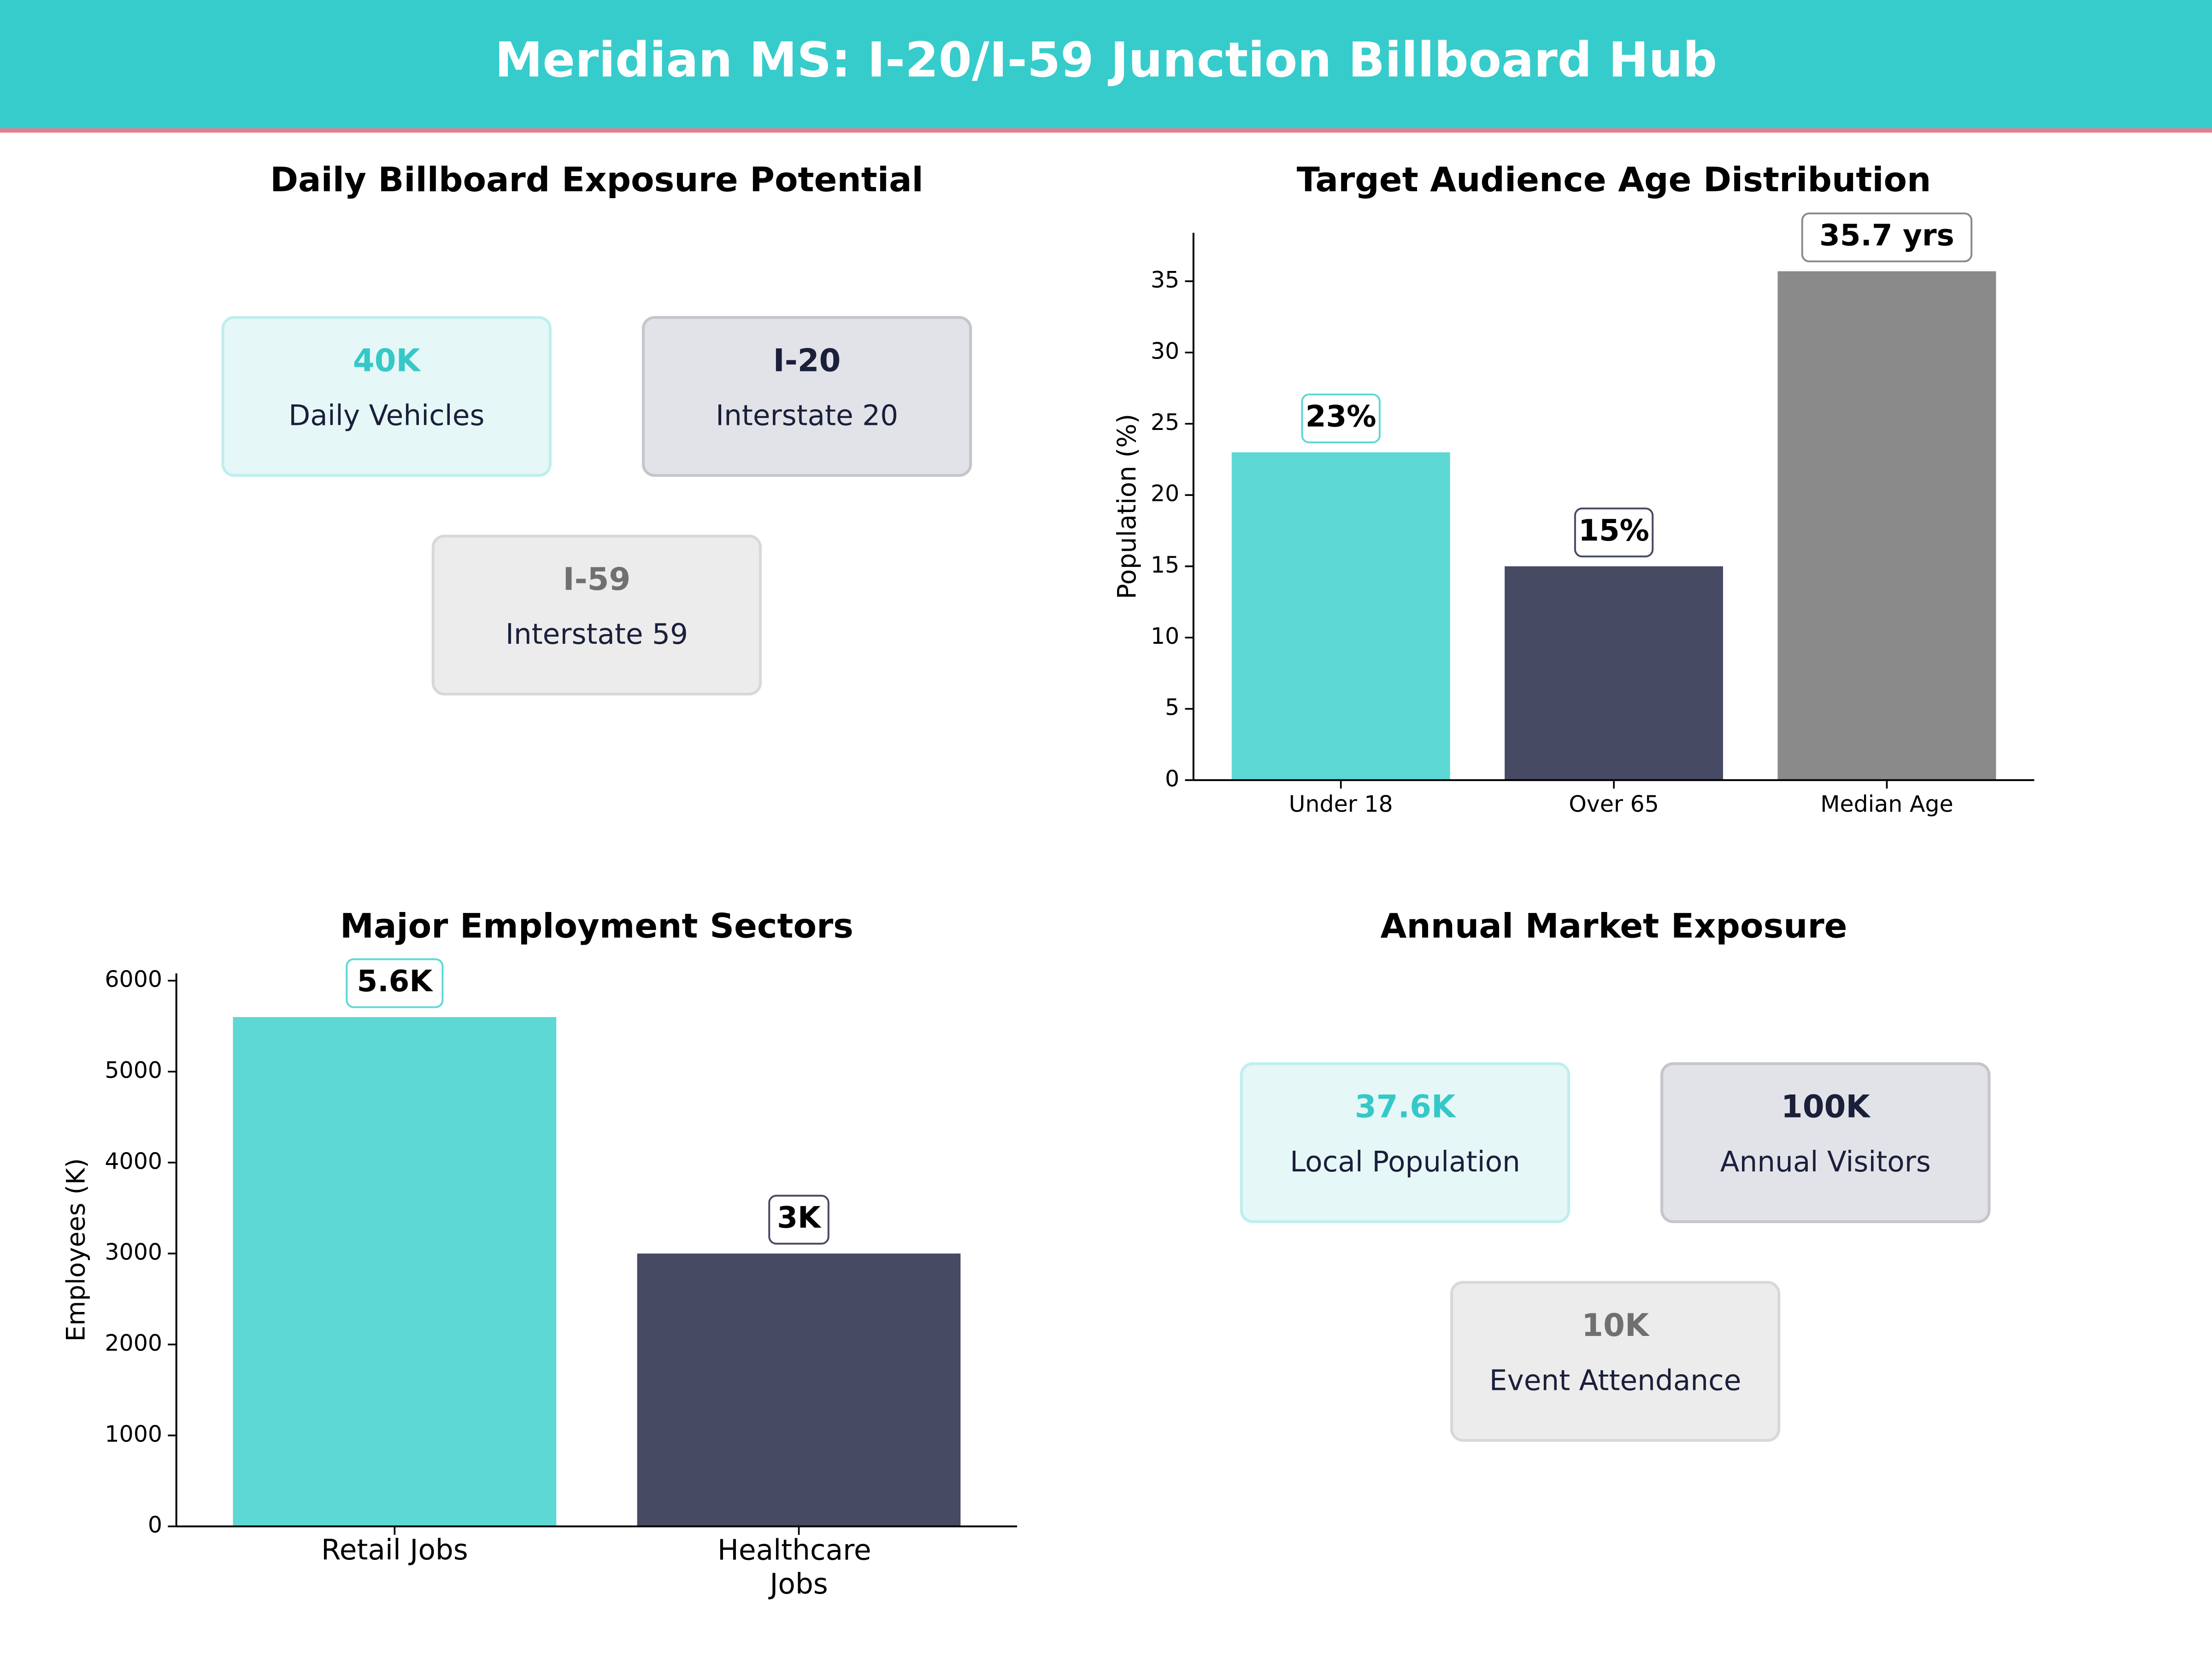 The width and height of the screenshot is (2212, 1659). I want to click on y-tick-label: 15, so click(1165, 565).